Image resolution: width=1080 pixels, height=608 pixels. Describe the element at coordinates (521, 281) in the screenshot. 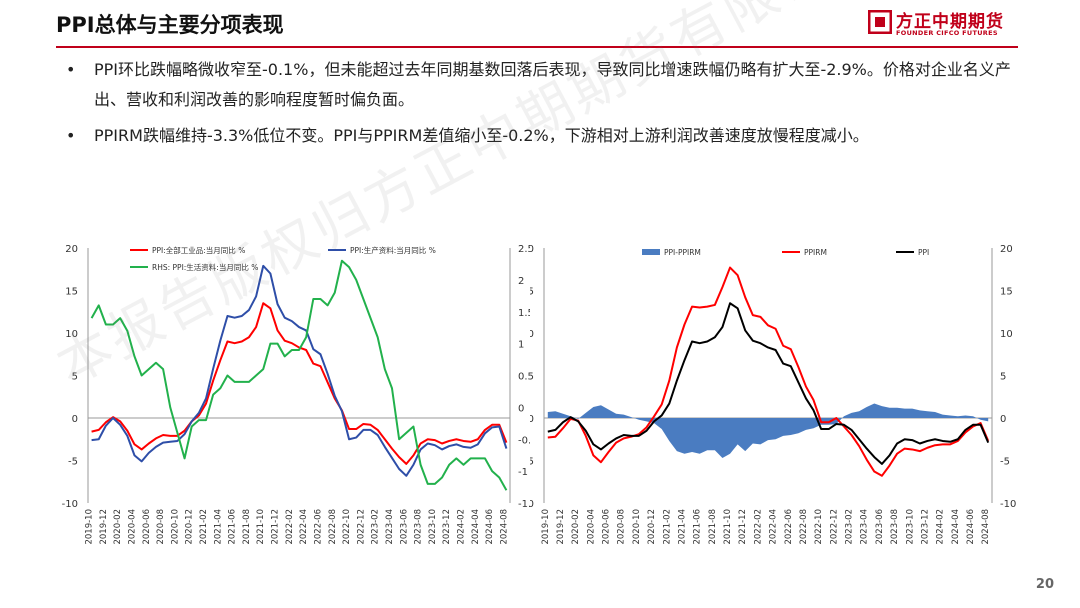

I see `y-tick-label-right: 2` at that location.